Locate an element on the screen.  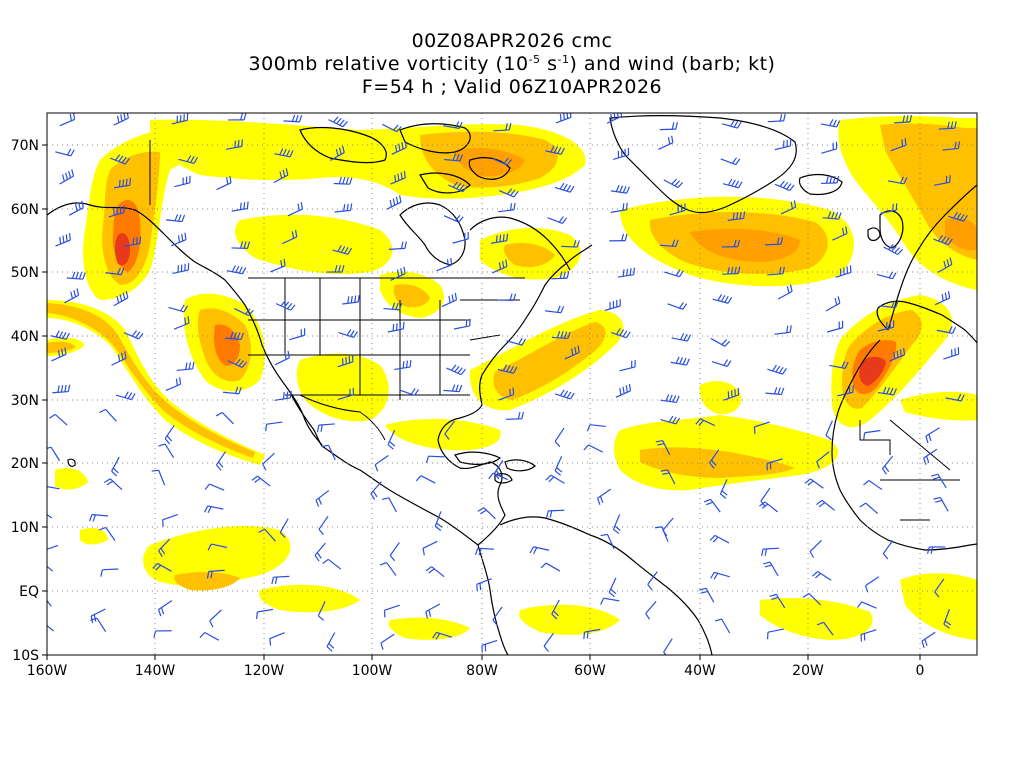
lat-label: 70N is located at coordinates (25, 146).